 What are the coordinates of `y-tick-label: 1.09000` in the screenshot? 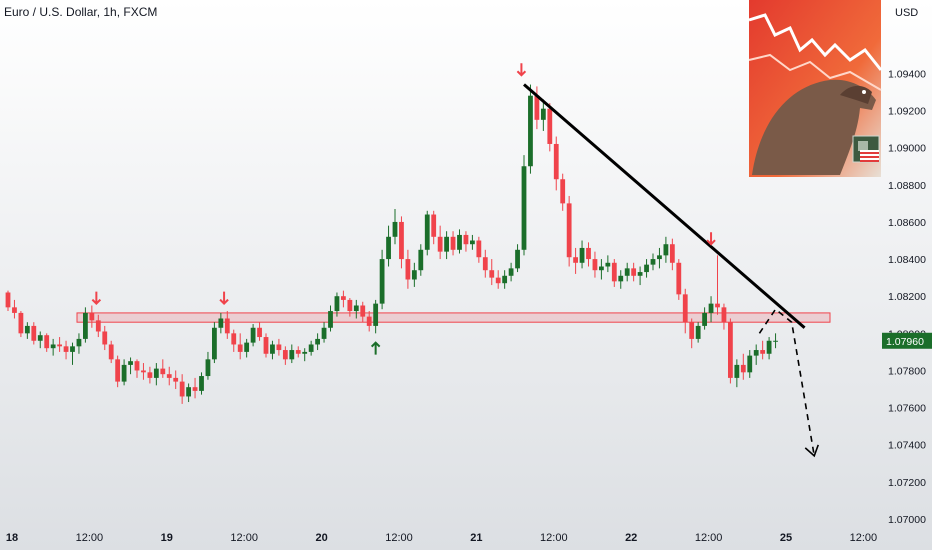 It's located at (907, 149).